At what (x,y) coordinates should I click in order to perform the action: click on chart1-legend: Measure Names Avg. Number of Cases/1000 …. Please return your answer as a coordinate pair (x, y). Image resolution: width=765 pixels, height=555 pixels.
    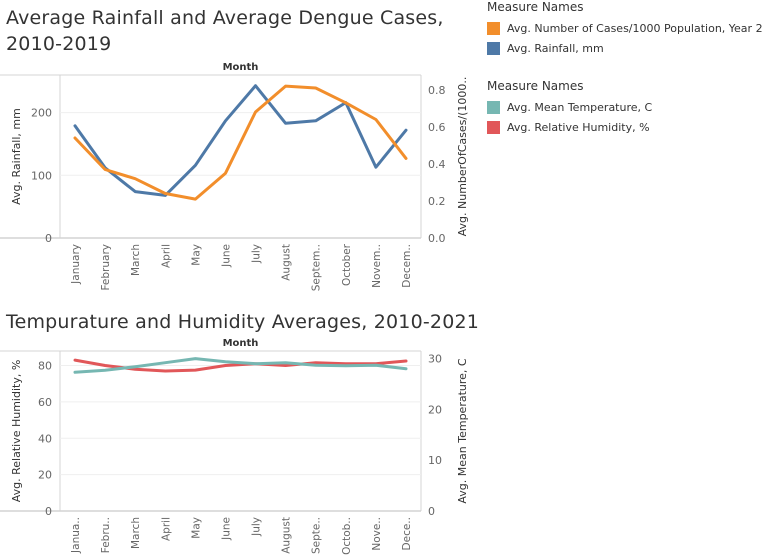
    Looking at the image, I should click on (625, 29).